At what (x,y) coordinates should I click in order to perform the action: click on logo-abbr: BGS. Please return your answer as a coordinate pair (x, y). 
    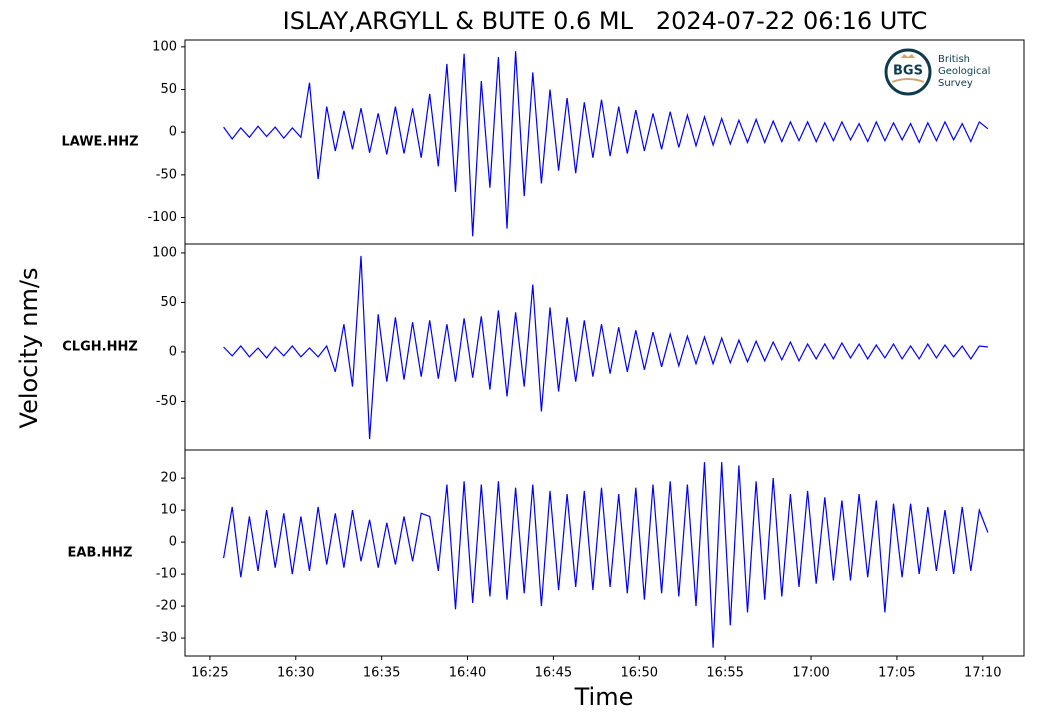
    Looking at the image, I should click on (908, 71).